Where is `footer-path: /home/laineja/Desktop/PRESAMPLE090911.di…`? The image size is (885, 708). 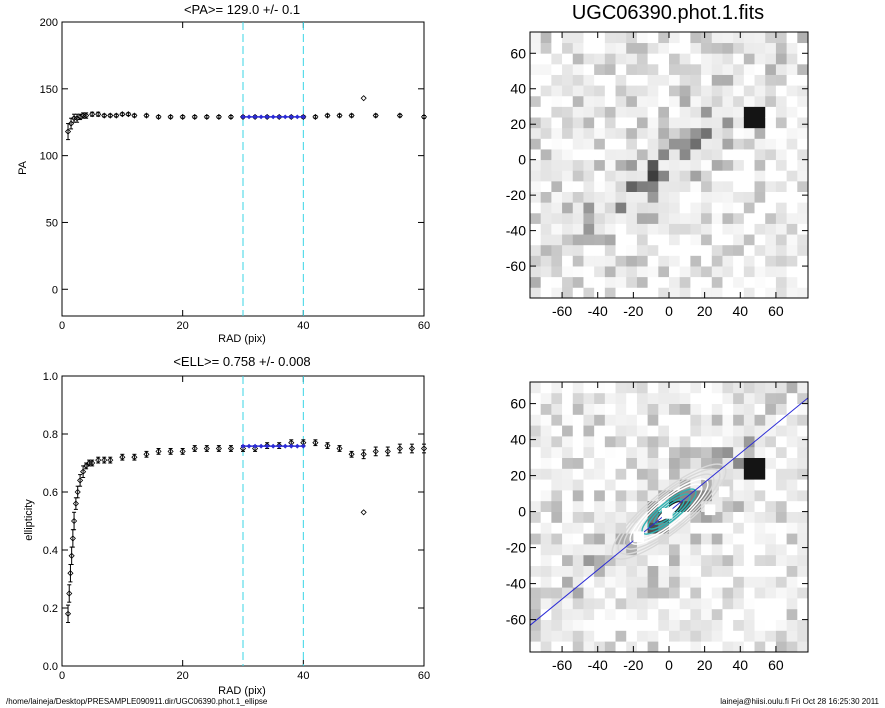 footer-path: /home/laineja/Desktop/PRESAMPLE090911.di… is located at coordinates (137, 701).